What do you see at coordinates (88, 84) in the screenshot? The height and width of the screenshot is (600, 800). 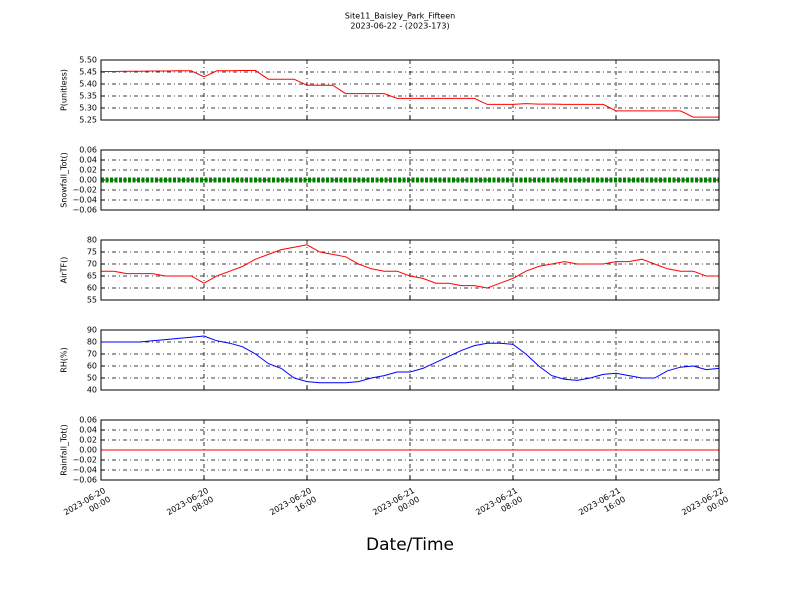 I see `y-tick-label: 5.40` at bounding box center [88, 84].